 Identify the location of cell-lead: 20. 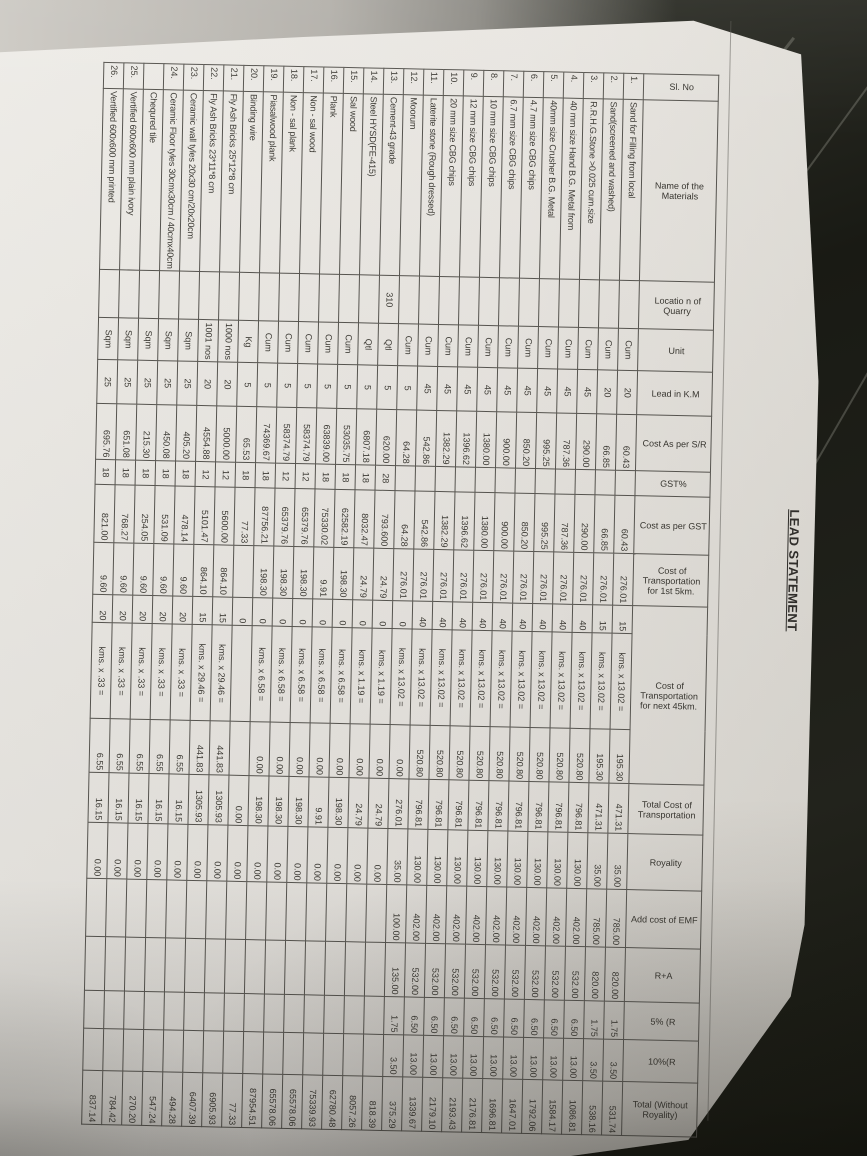
(227, 384).